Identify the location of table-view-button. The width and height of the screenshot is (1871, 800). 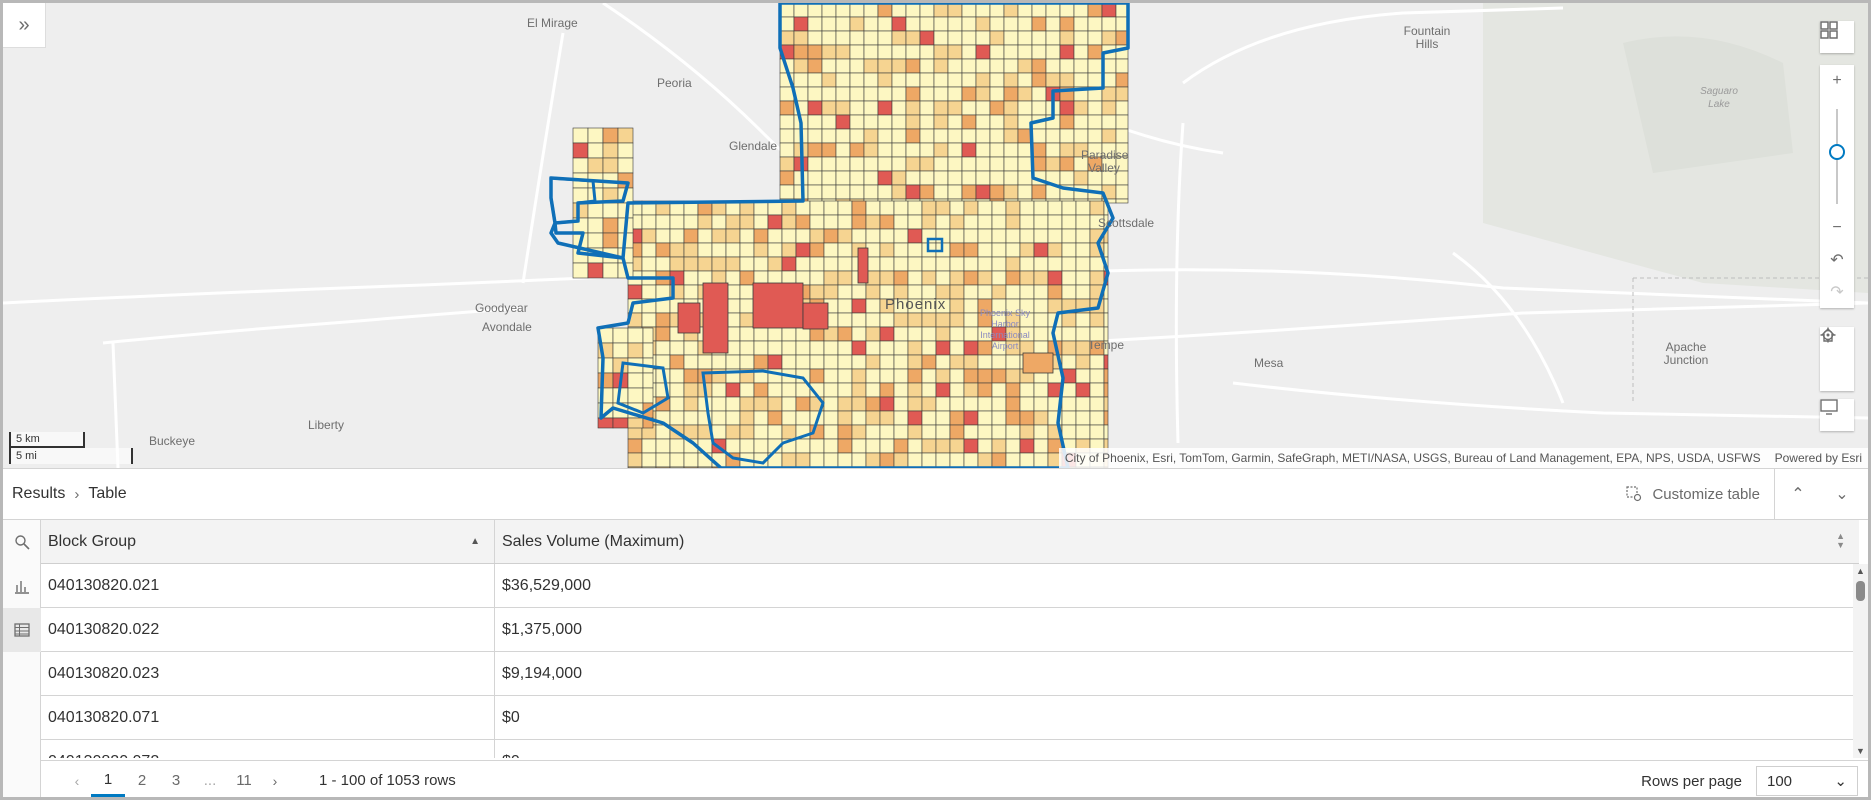
(22, 630).